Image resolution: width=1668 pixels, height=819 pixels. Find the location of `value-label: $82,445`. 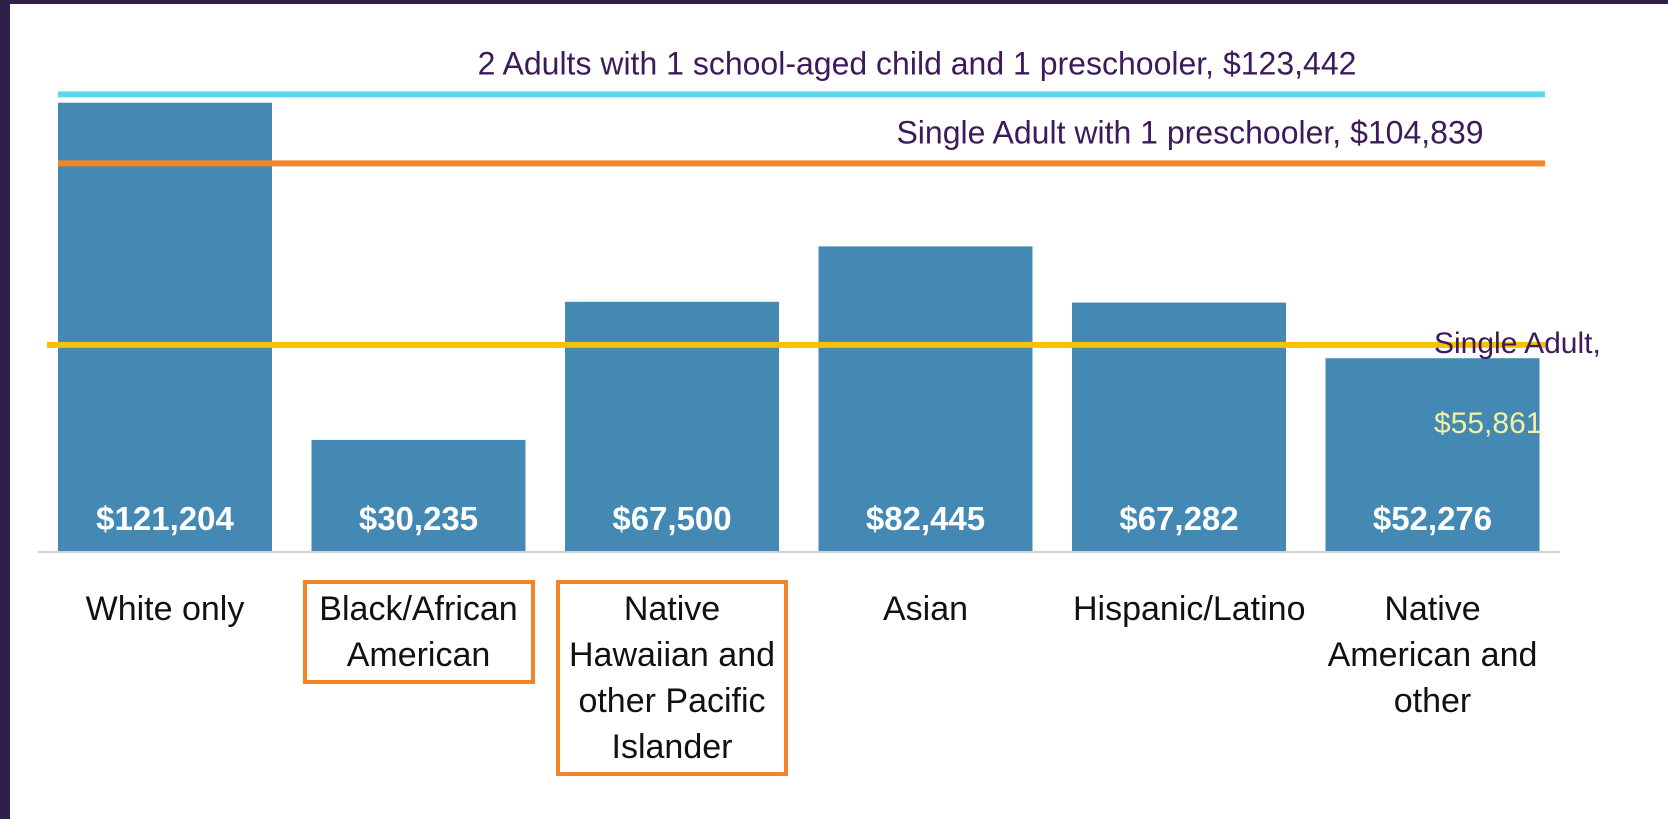

value-label: $82,445 is located at coordinates (925, 518).